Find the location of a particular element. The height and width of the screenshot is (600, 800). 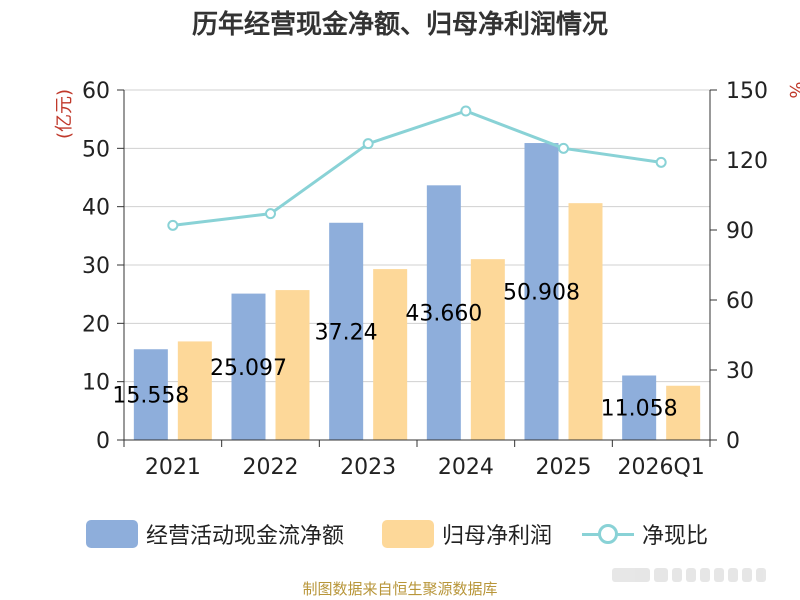

data-label-cash-flow: 50.908 is located at coordinates (541, 293).